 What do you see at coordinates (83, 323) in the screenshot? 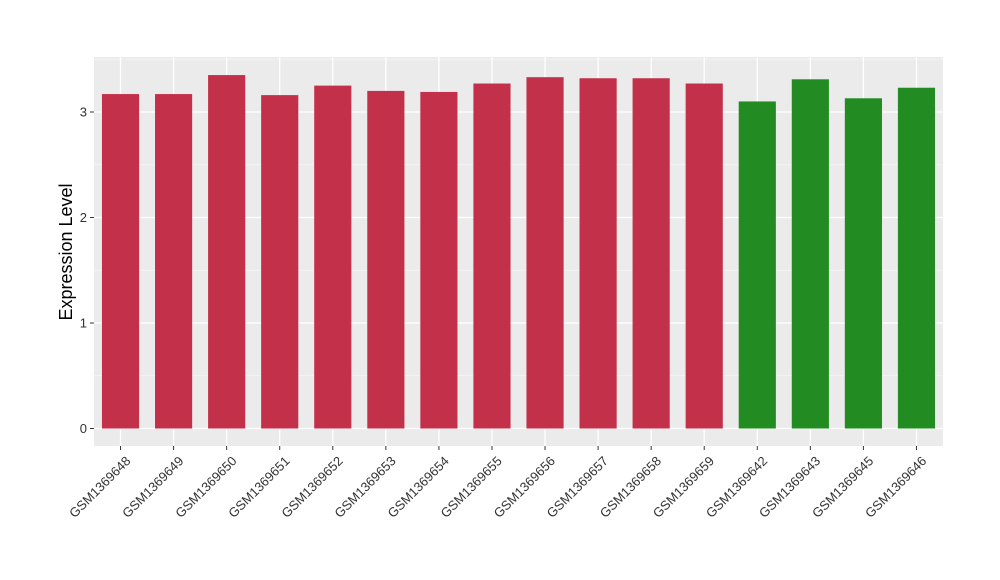
I see `y-tick-label: 1` at bounding box center [83, 323].